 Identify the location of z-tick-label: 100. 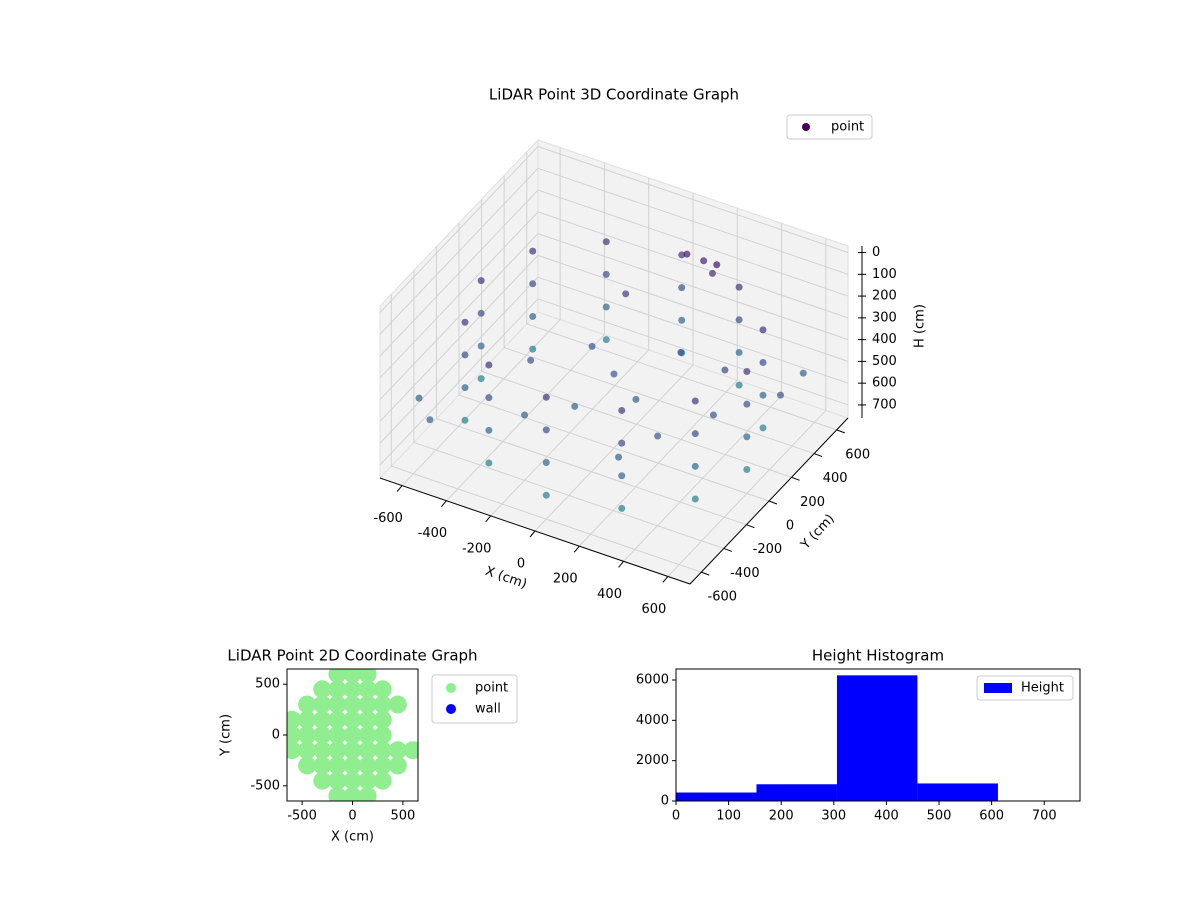
(884, 274).